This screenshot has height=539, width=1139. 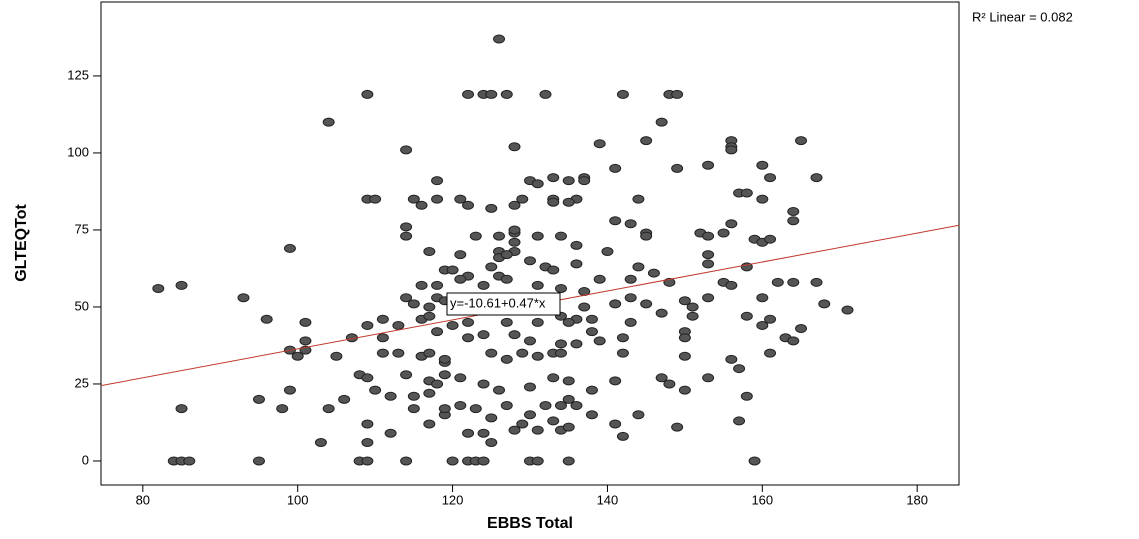 What do you see at coordinates (82, 228) in the screenshot?
I see `y-tick-label: 75` at bounding box center [82, 228].